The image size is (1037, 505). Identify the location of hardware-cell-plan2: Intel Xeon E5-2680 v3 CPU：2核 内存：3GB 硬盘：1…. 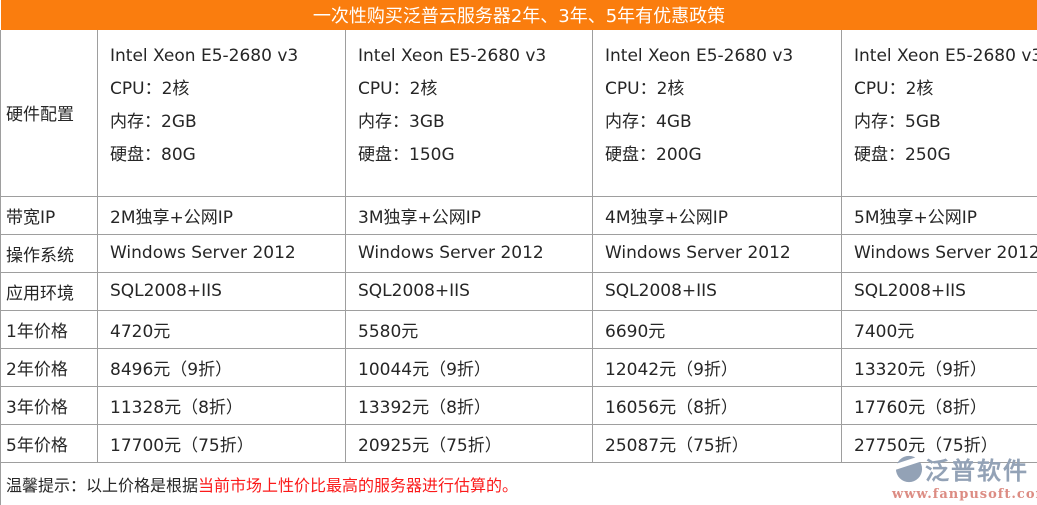
(469, 113).